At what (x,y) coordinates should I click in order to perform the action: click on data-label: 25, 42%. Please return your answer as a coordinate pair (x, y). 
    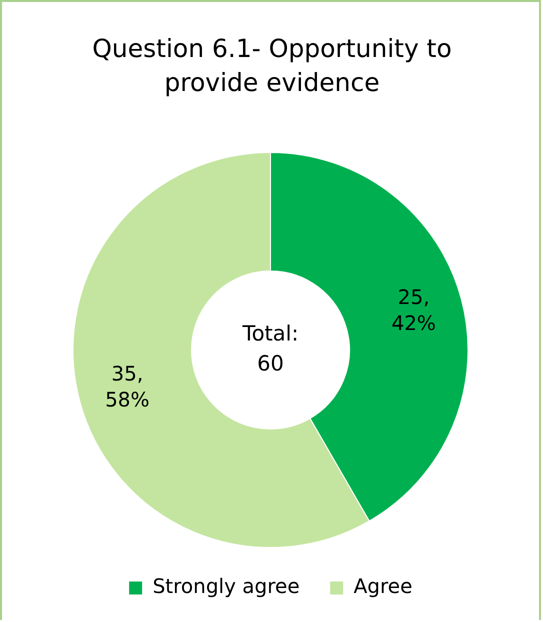
    Looking at the image, I should click on (413, 309).